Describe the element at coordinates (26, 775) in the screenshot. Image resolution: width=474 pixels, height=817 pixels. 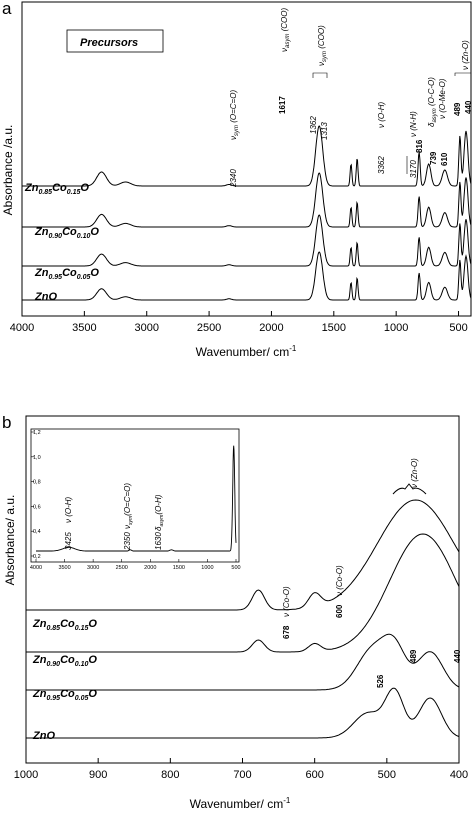
I see `panel-b-x-tick-label: 1000` at that location.